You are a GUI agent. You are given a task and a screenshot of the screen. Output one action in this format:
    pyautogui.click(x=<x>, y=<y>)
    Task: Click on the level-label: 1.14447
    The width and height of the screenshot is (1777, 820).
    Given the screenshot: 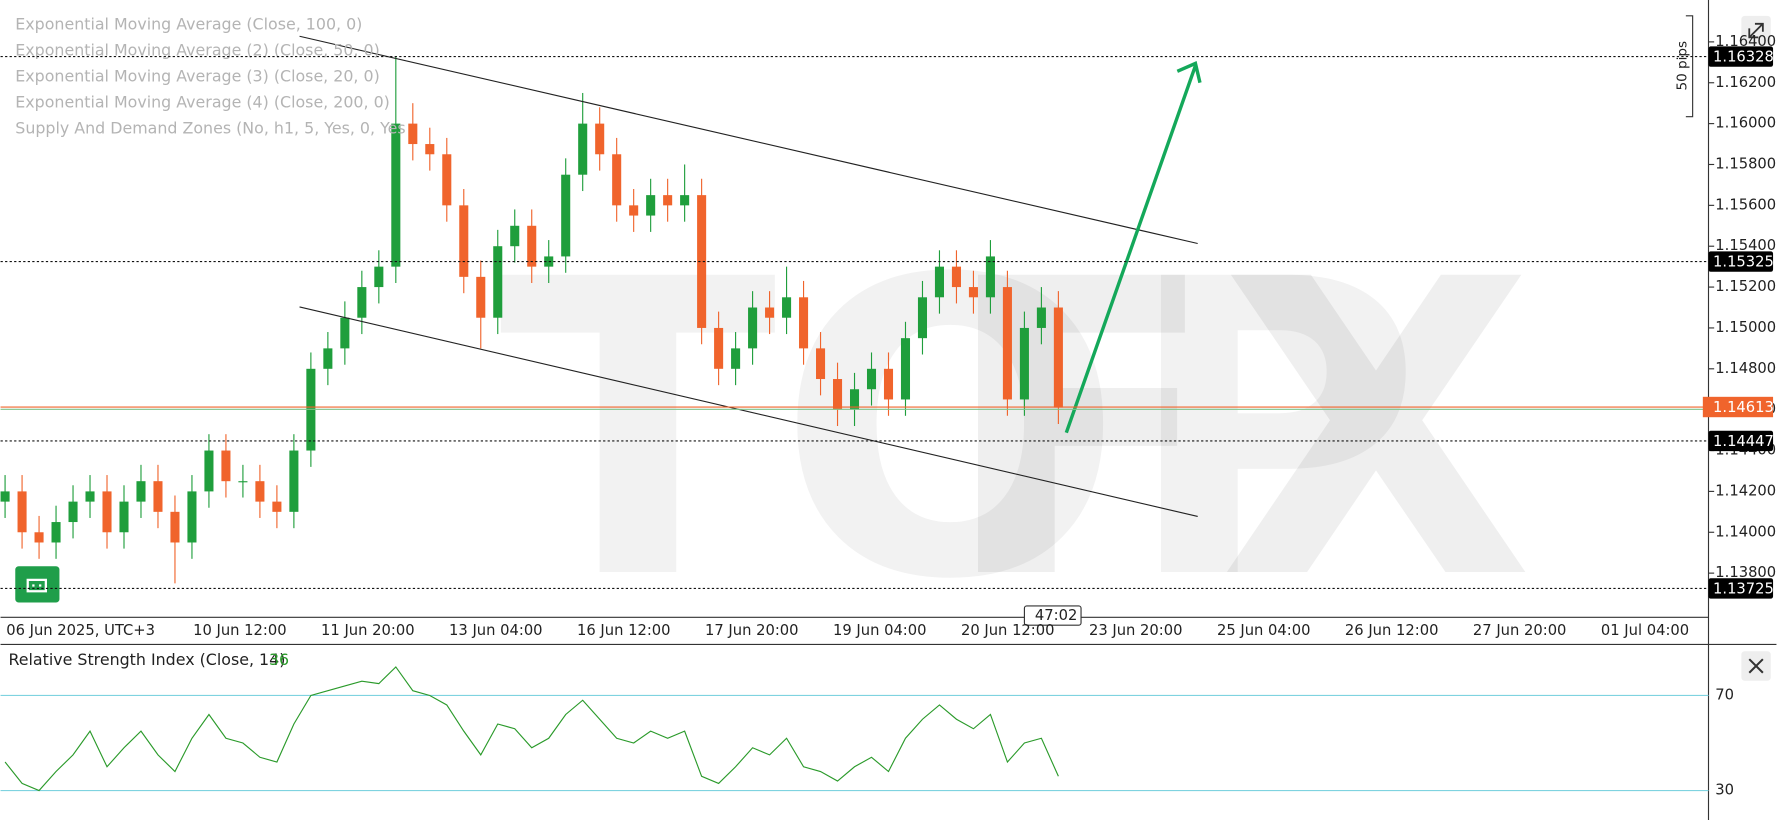 What is the action you would take?
    pyautogui.click(x=1743, y=441)
    